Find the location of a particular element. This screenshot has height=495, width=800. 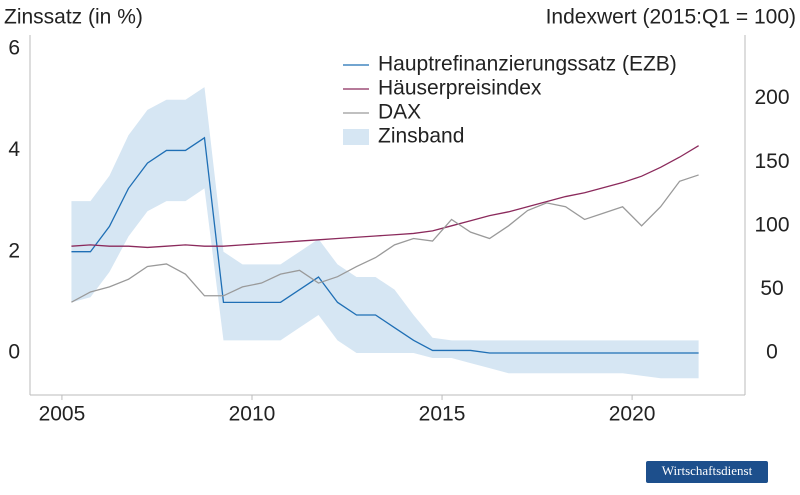

y-tick-label: 6 is located at coordinates (14, 48).